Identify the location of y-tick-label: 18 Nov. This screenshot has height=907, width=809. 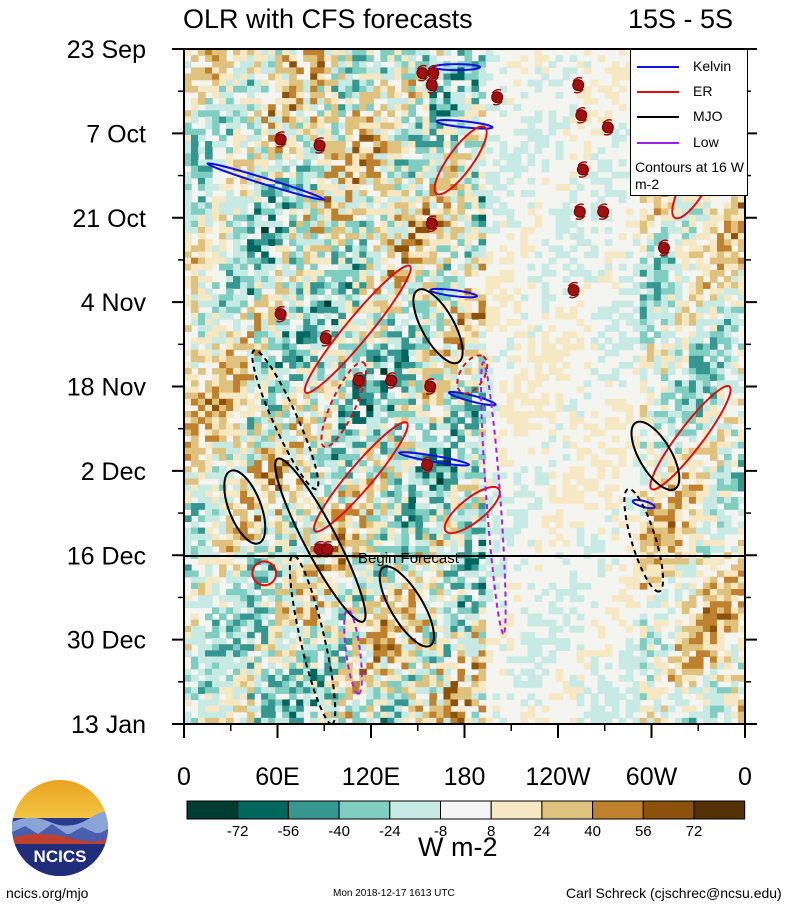
(107, 388).